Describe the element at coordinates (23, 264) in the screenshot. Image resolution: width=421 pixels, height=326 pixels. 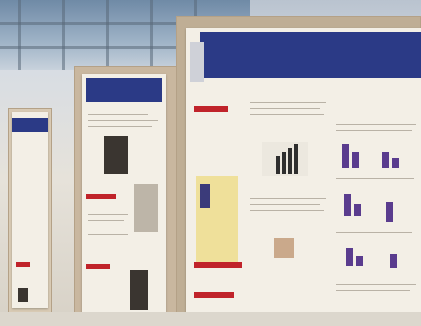
I see `poster-far-accent` at that location.